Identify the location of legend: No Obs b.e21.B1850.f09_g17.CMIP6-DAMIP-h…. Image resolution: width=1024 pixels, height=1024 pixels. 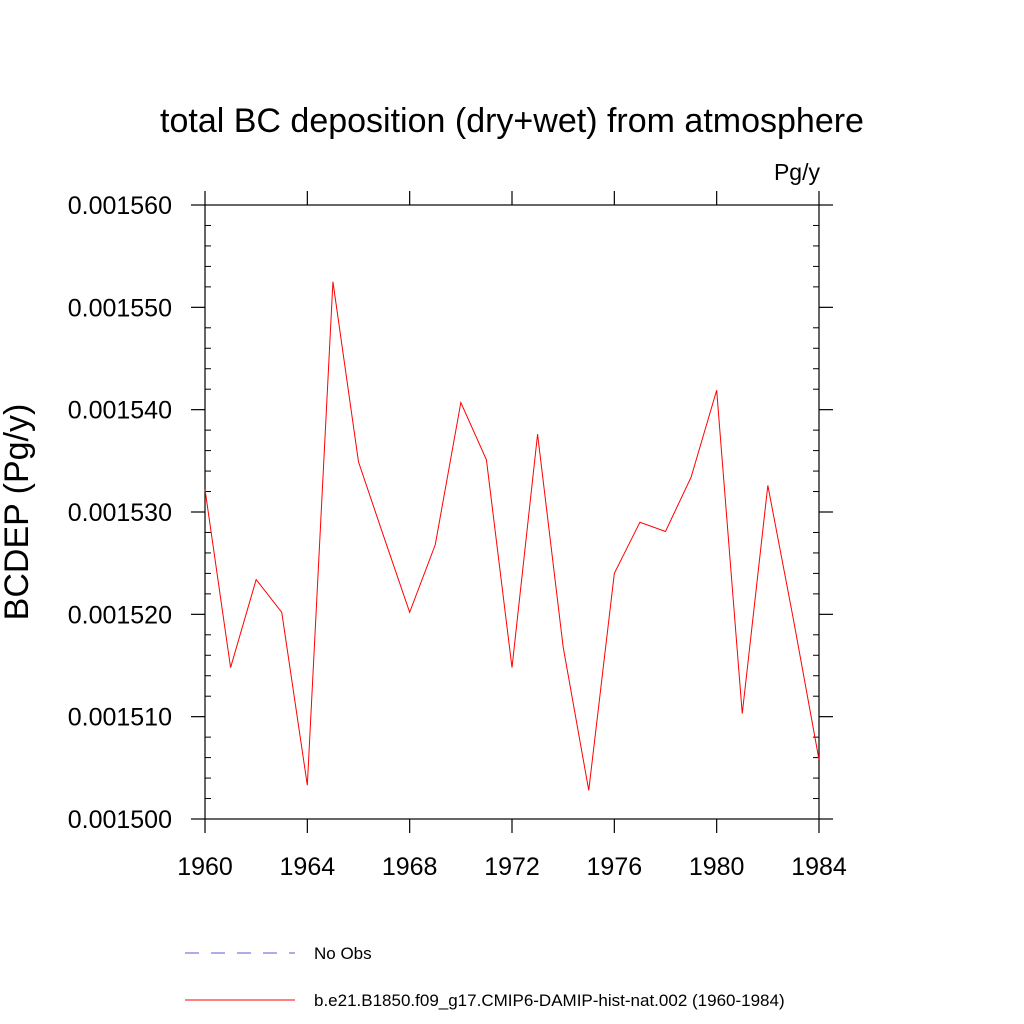
(485, 977).